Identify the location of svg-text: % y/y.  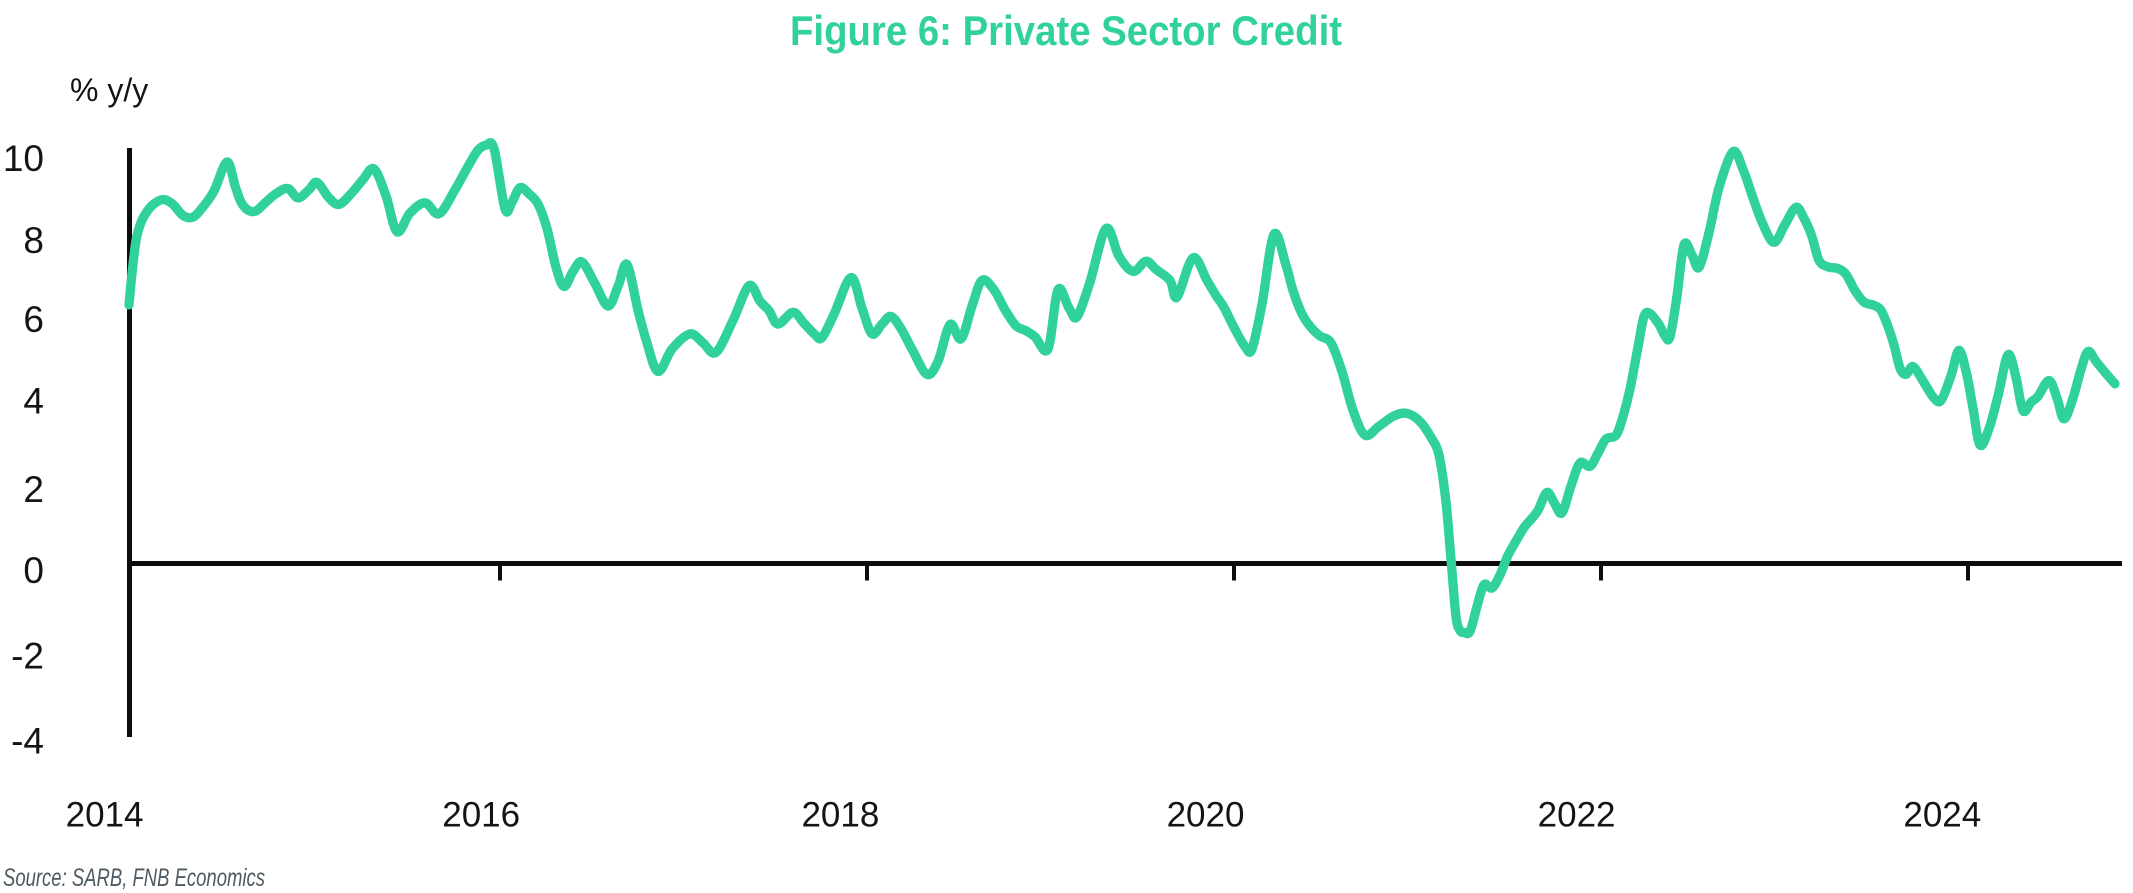
(109, 90).